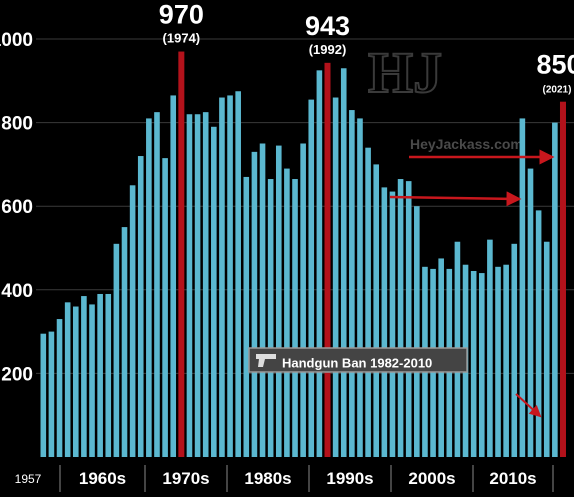 The height and width of the screenshot is (497, 574). I want to click on legend-frame, so click(358, 360).